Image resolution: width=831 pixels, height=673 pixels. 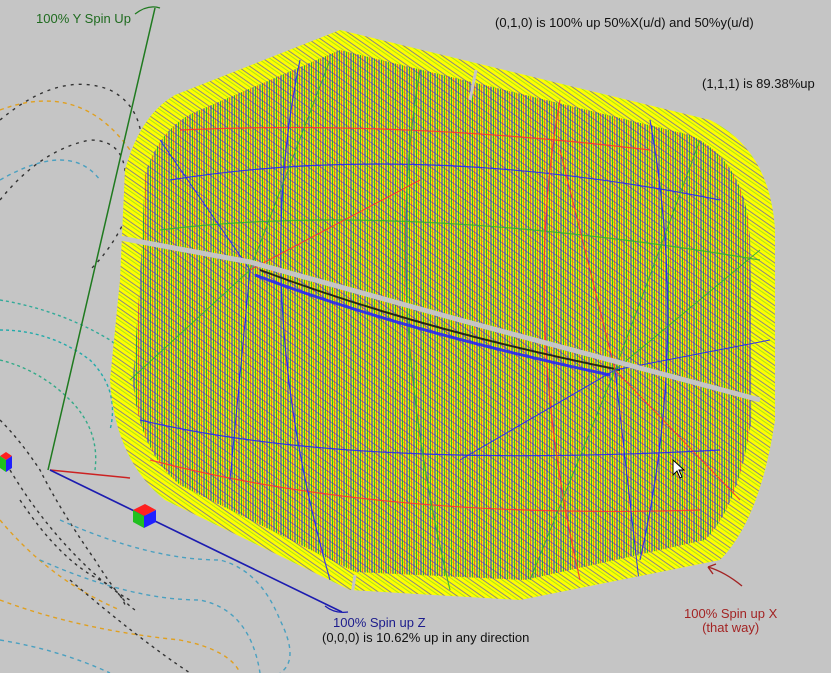 I want to click on point-111-note: (1,1,1) is 89.38%up, so click(x=758, y=83).